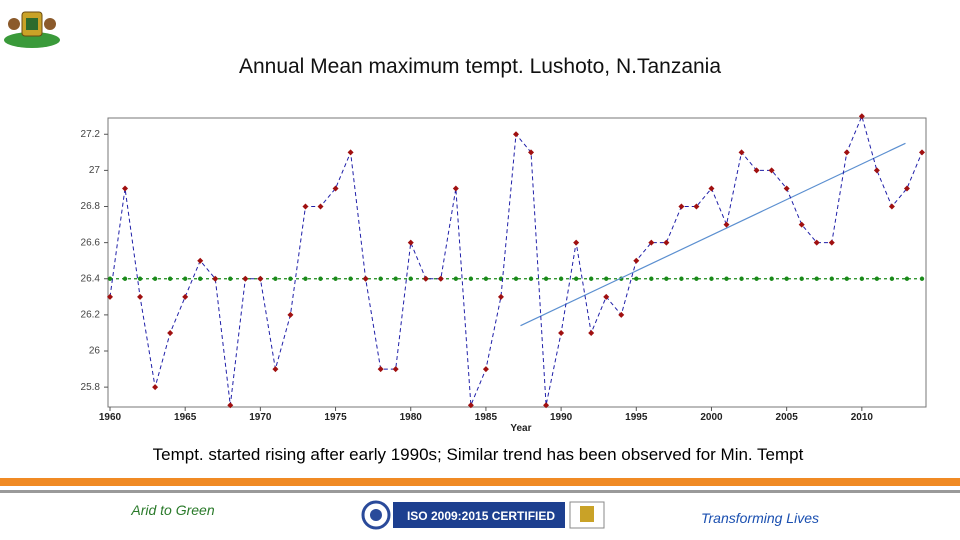 The height and width of the screenshot is (540, 960). Describe the element at coordinates (185, 417) in the screenshot. I see `x-tick-label: 1965` at that location.